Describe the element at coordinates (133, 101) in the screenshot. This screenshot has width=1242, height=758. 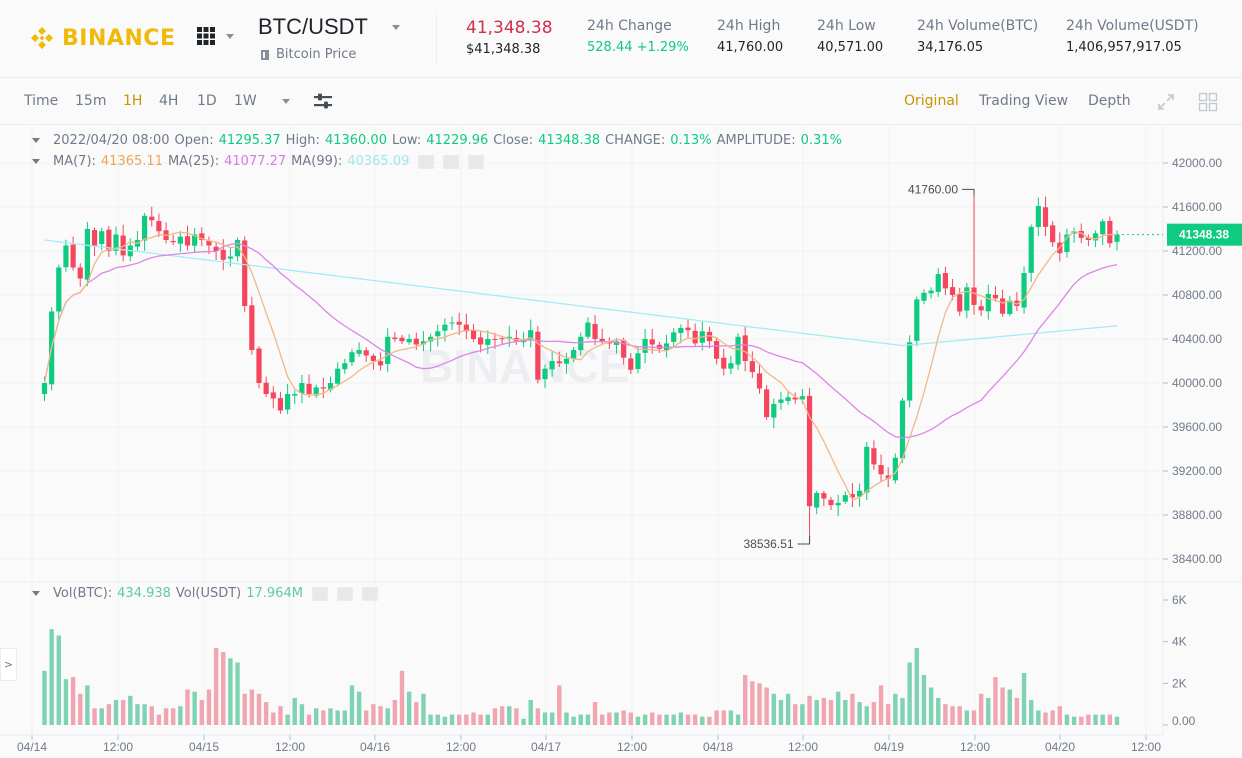
I see `interval-1h: 1H` at that location.